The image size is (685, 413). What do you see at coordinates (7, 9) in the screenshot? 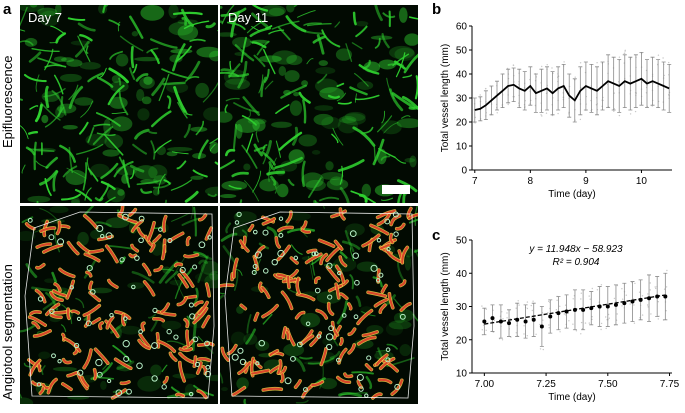
I see `panel-a-letter: a` at bounding box center [7, 9].